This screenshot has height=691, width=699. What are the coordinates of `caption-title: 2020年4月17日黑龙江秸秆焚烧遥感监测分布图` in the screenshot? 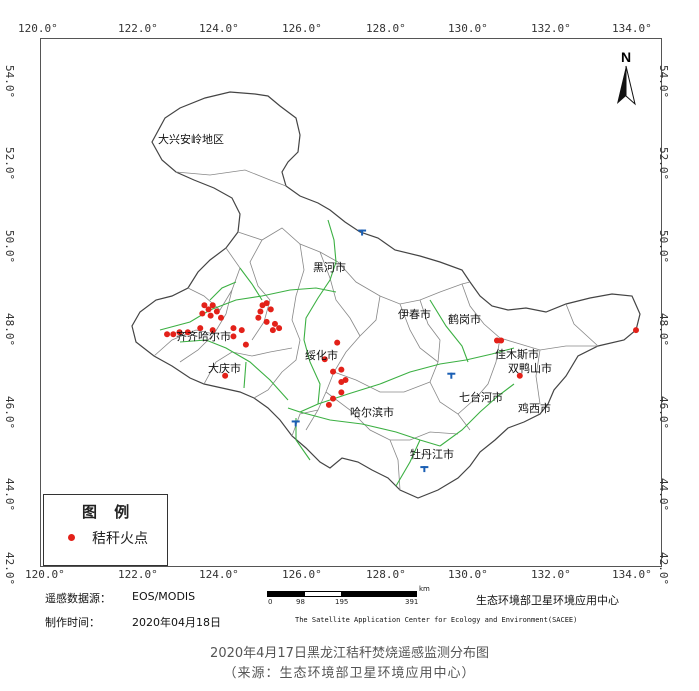 It's located at (349, 653).